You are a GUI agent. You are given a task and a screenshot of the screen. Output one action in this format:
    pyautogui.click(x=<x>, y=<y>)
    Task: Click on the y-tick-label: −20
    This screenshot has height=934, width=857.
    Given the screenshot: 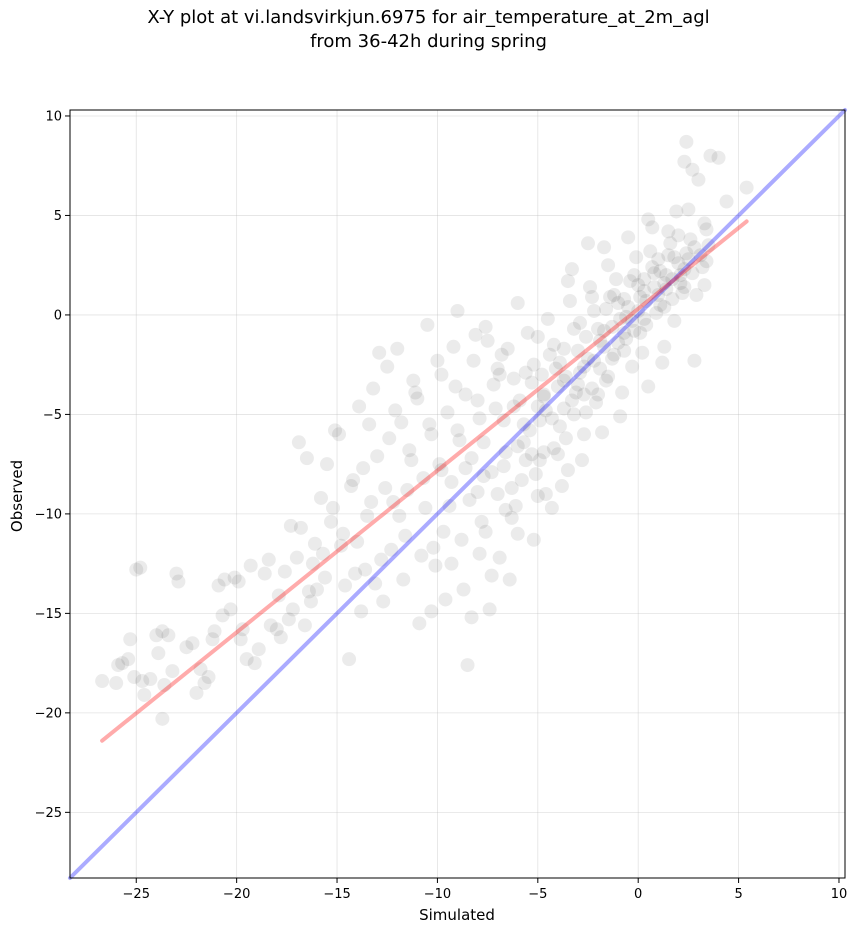 What is the action you would take?
    pyautogui.click(x=48, y=713)
    